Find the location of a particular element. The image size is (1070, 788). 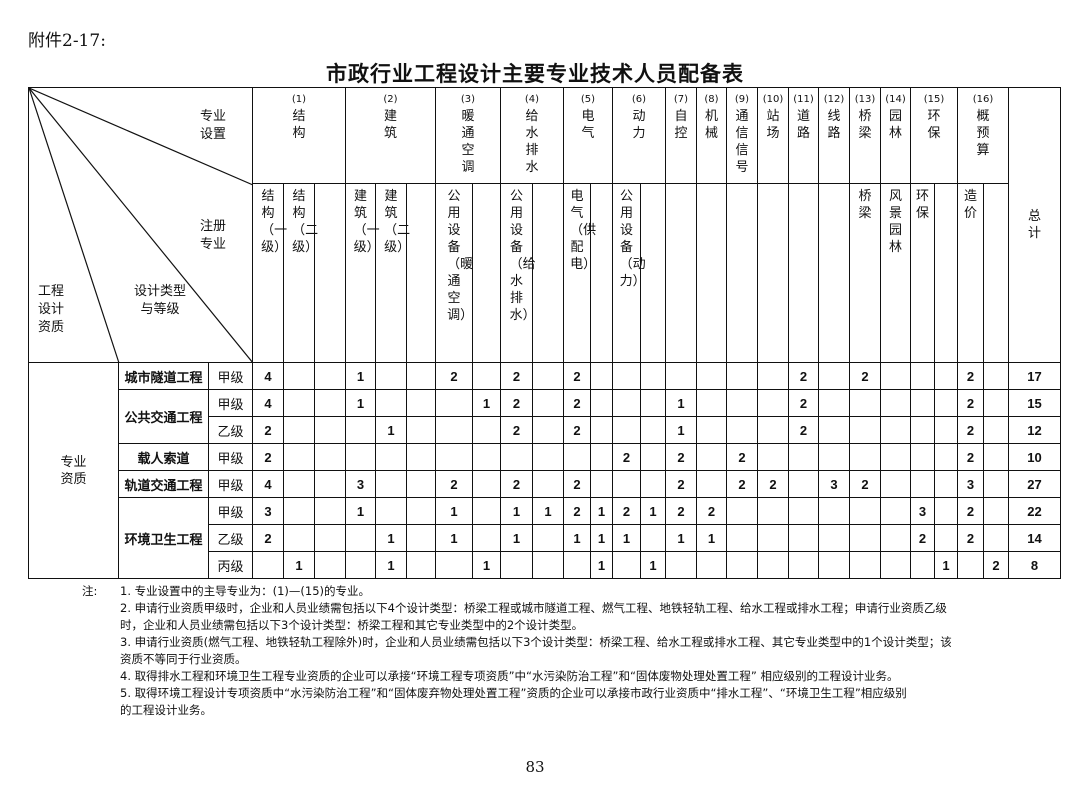

total-cell: 12 is located at coordinates (1034, 430).